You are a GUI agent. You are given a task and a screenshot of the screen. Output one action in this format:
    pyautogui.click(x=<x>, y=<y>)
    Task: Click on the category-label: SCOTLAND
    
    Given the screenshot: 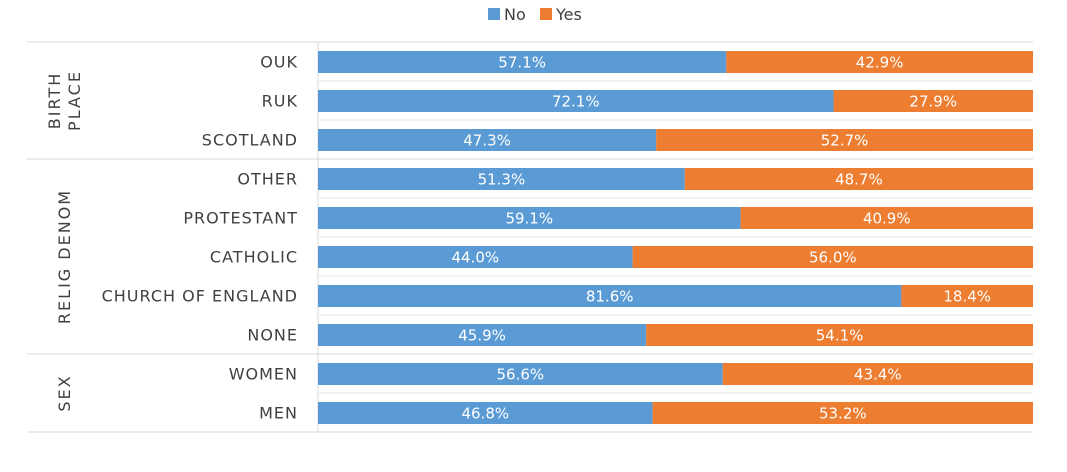 What is the action you would take?
    pyautogui.click(x=250, y=140)
    